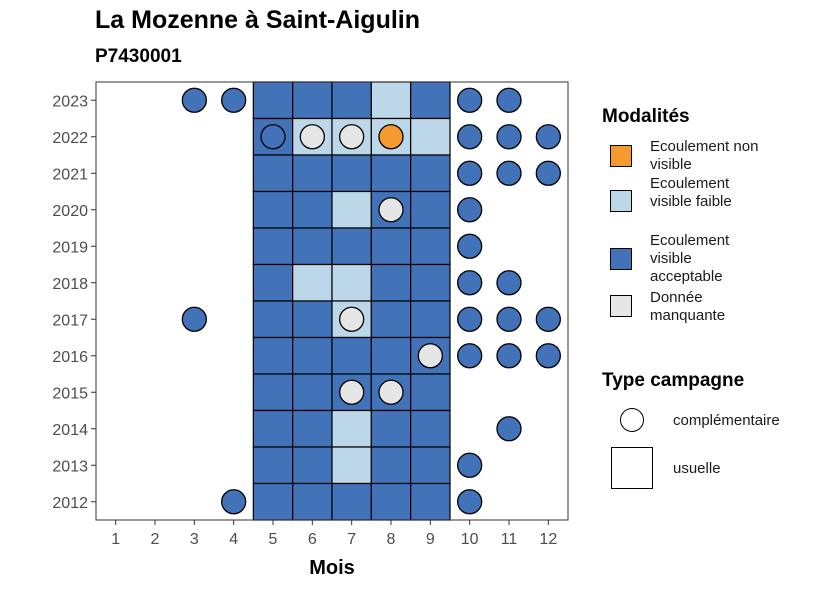  I want to click on x-tick-label-10: 10, so click(470, 539).